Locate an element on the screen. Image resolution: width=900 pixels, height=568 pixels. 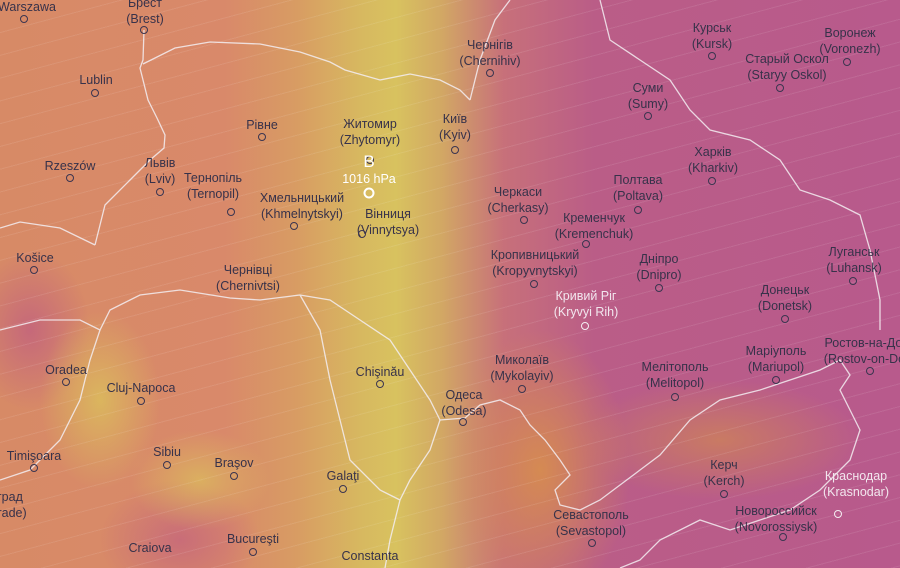
city-label: Курськ (Kursk) is located at coordinates (712, 36).